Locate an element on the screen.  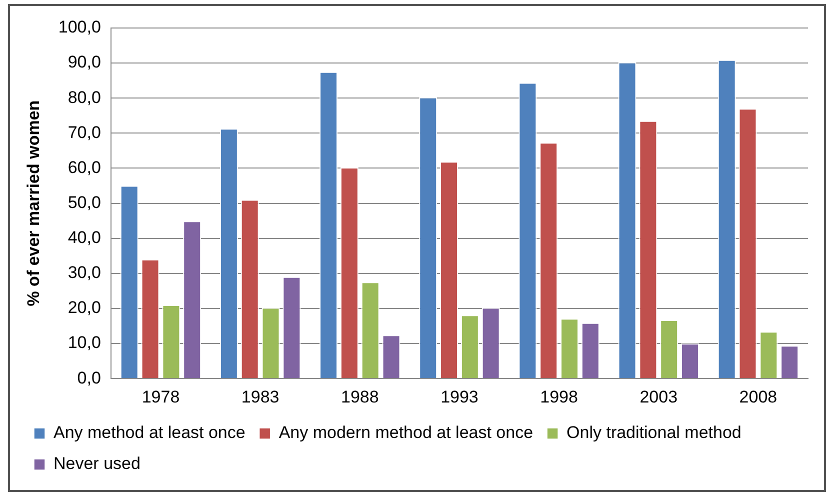
y-tick-label: 10,0 is located at coordinates (84, 342).